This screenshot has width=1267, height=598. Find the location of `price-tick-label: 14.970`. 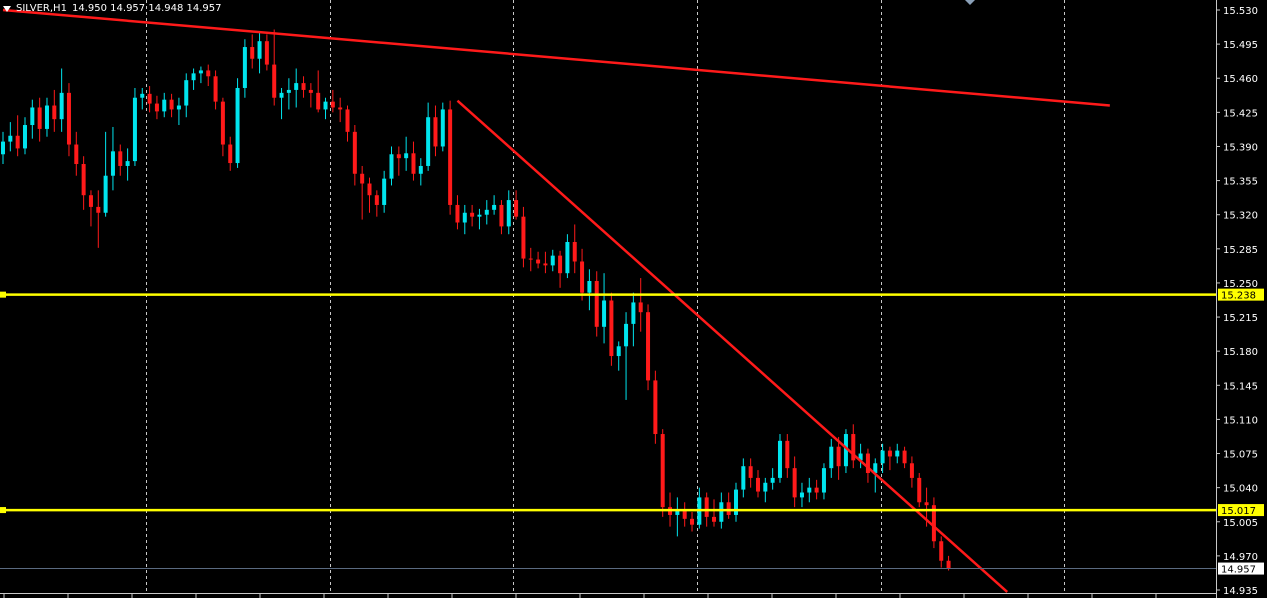

price-tick-label: 14.970 is located at coordinates (1240, 557).